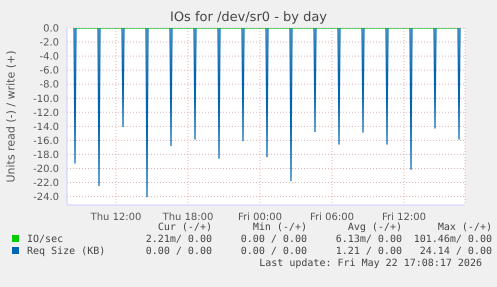 The width and height of the screenshot is (497, 287). I want to click on text: Last update: Fri May 22 17:08:17 2026, so click(370, 263).